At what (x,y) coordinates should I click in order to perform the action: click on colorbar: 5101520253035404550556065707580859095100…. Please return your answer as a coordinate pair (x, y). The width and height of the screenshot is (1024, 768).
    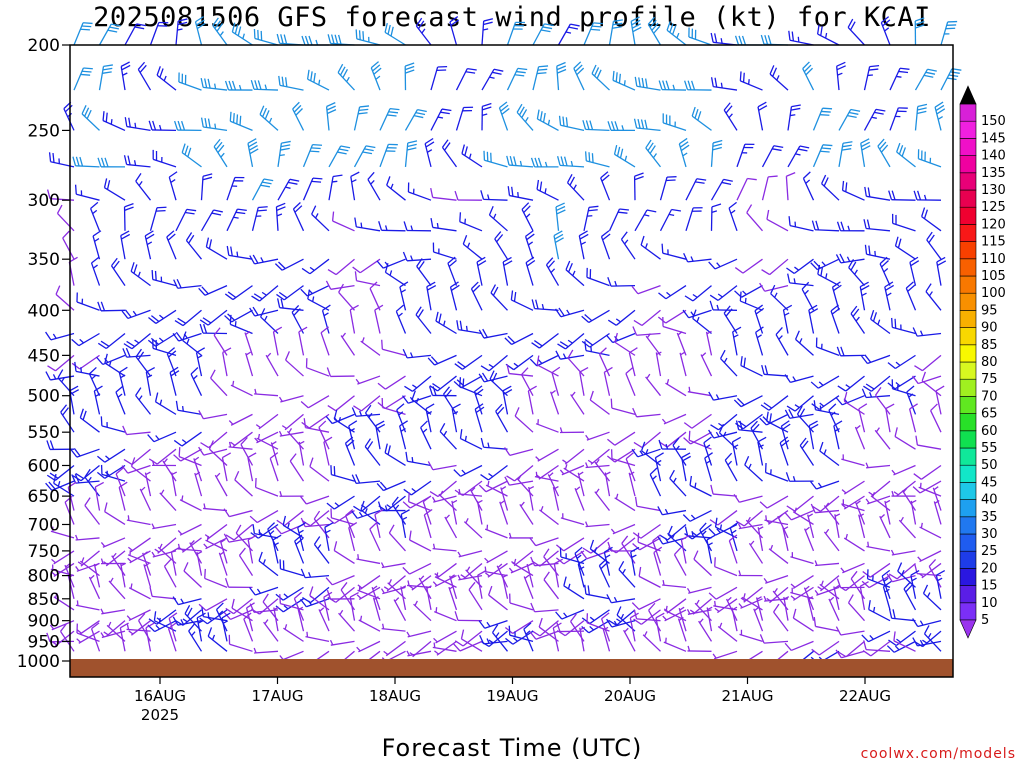
    Looking at the image, I should click on (982, 362).